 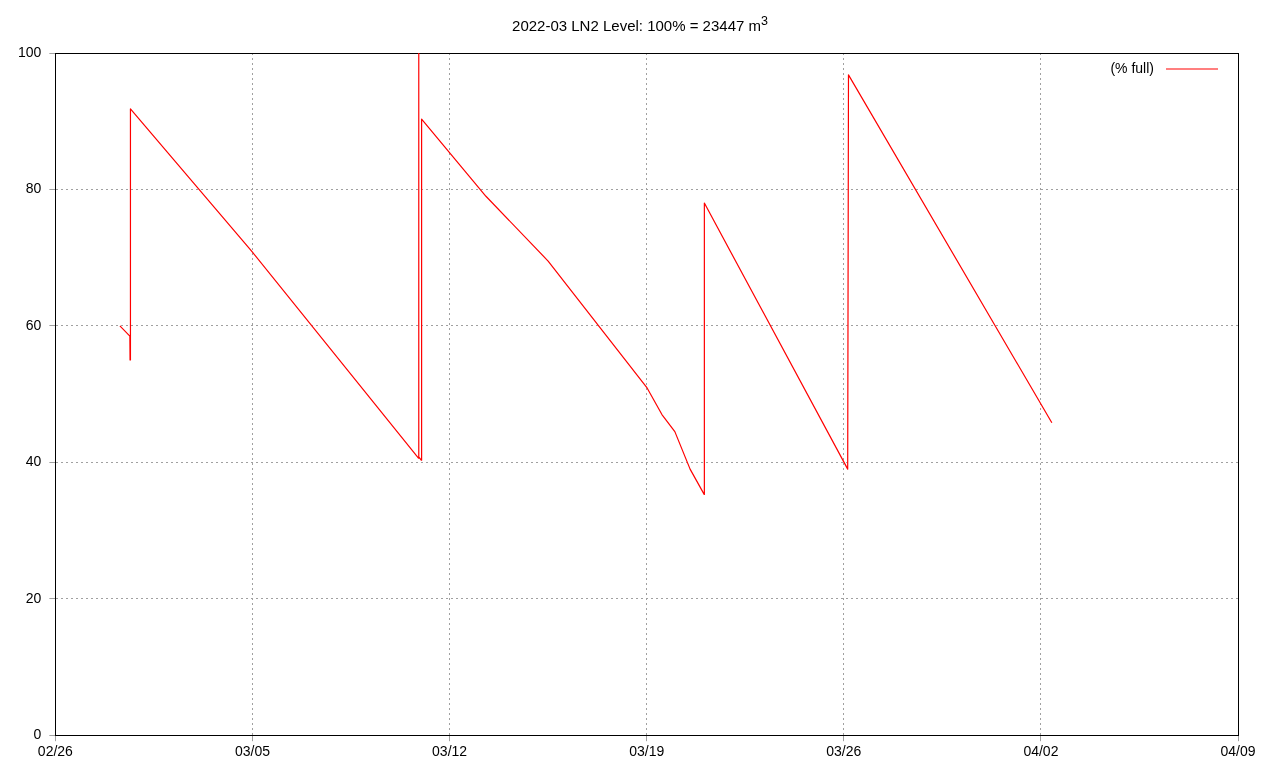 What do you see at coordinates (647, 751) in the screenshot?
I see `x-tick-label: 03/19` at bounding box center [647, 751].